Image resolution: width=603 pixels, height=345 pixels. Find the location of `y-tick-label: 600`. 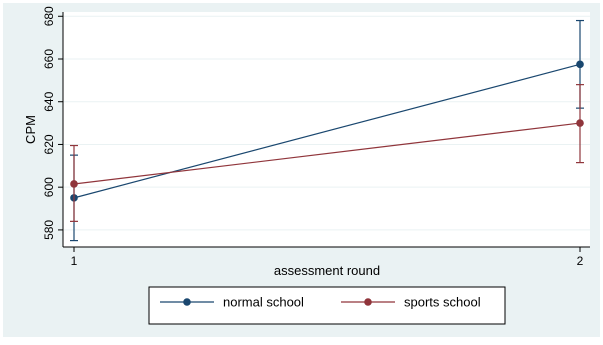

y-tick-label: 600 is located at coordinates (49, 187).